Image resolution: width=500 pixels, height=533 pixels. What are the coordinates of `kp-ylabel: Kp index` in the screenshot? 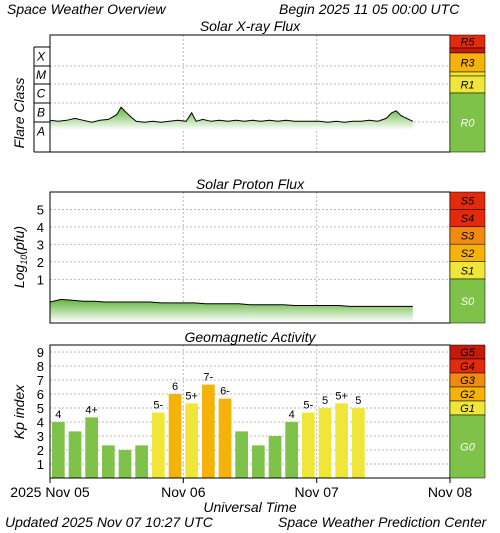 It's located at (19, 411).